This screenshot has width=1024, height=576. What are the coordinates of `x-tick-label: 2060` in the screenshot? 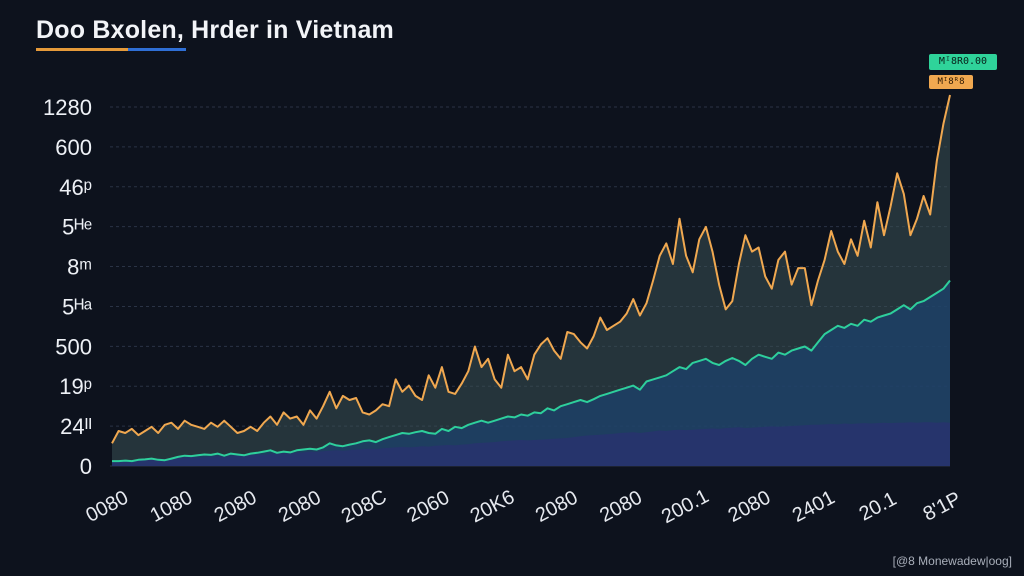 It's located at (429, 507).